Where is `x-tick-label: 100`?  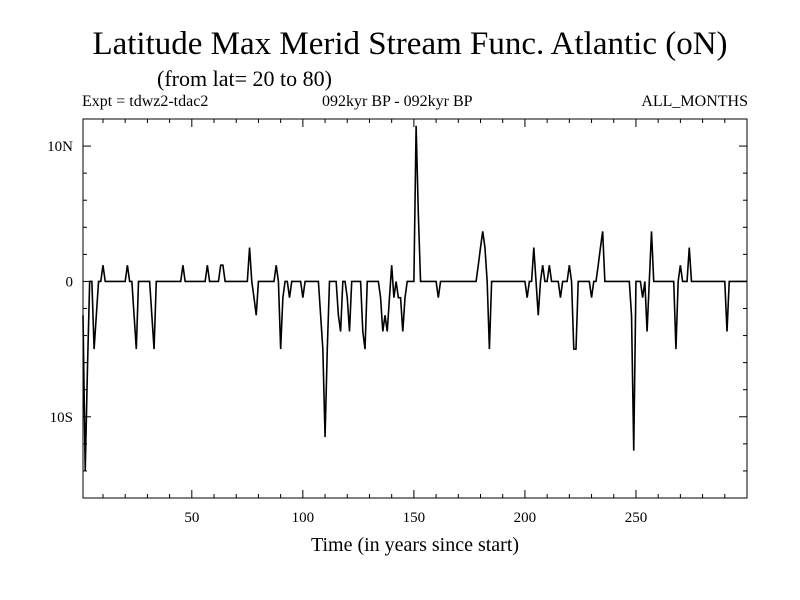
x-tick-label: 100 is located at coordinates (303, 518).